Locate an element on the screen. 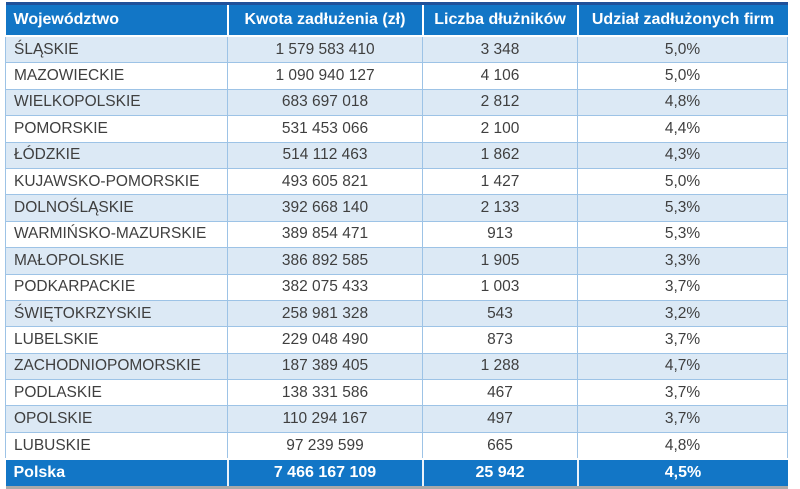 The image size is (800, 489). amount-cell: 493 605 821 is located at coordinates (325, 181).